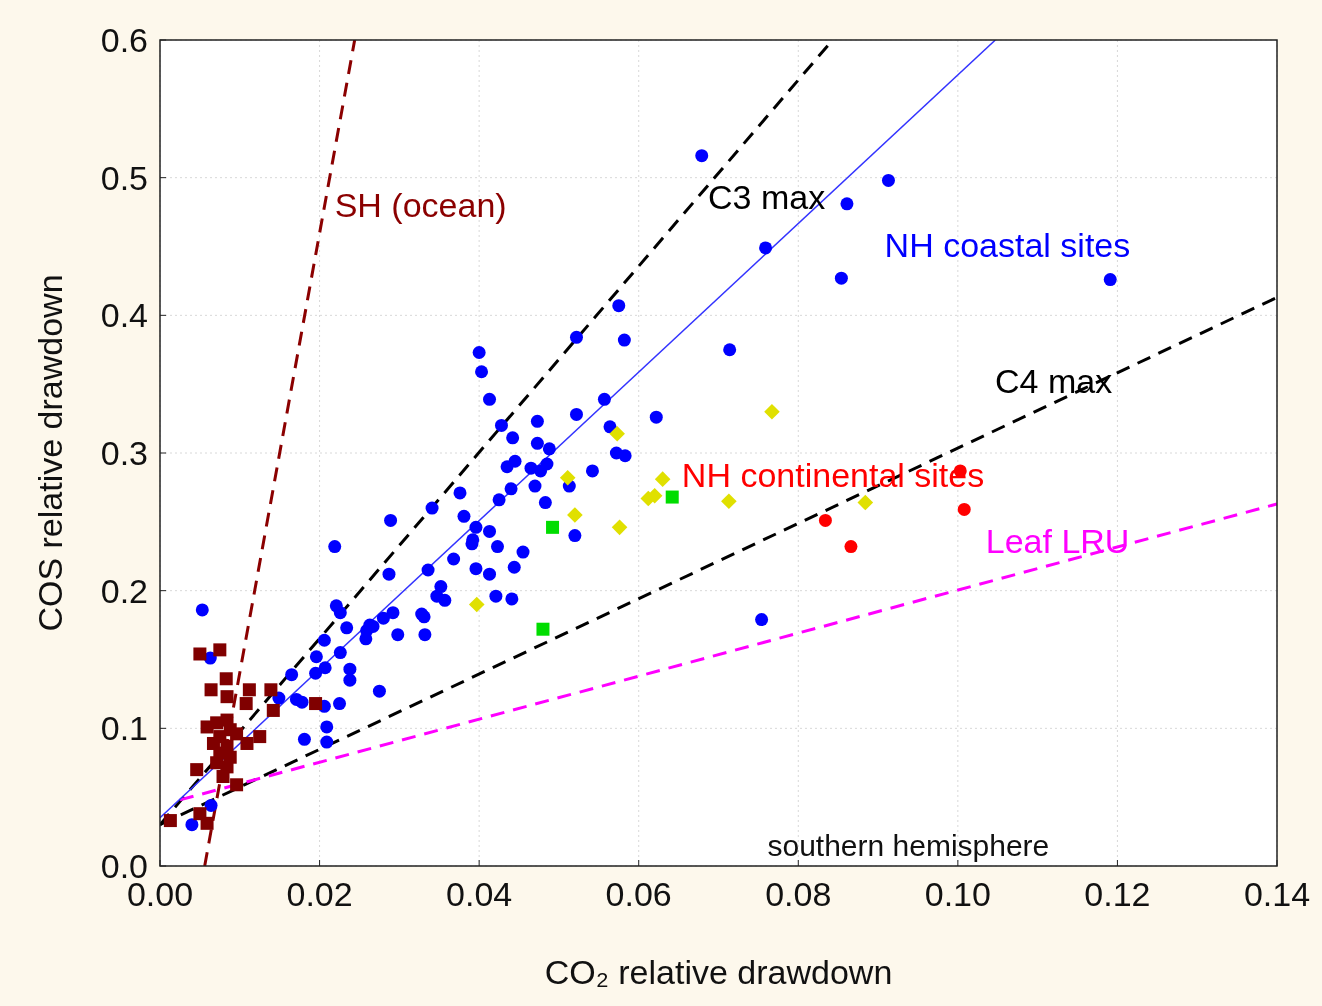  I want to click on series-label: Leaf LRU, so click(1057, 541).